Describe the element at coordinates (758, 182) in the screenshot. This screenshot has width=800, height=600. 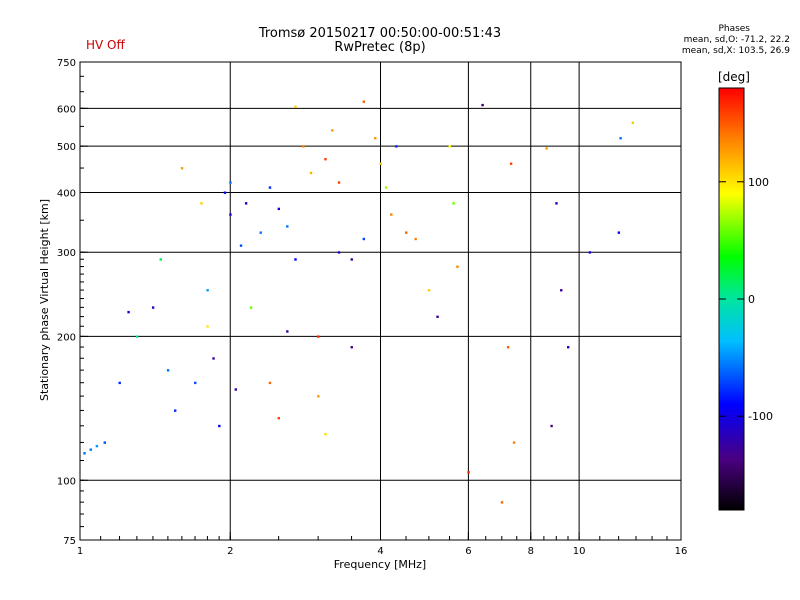
I see `colorbar-tick-label: 100` at that location.